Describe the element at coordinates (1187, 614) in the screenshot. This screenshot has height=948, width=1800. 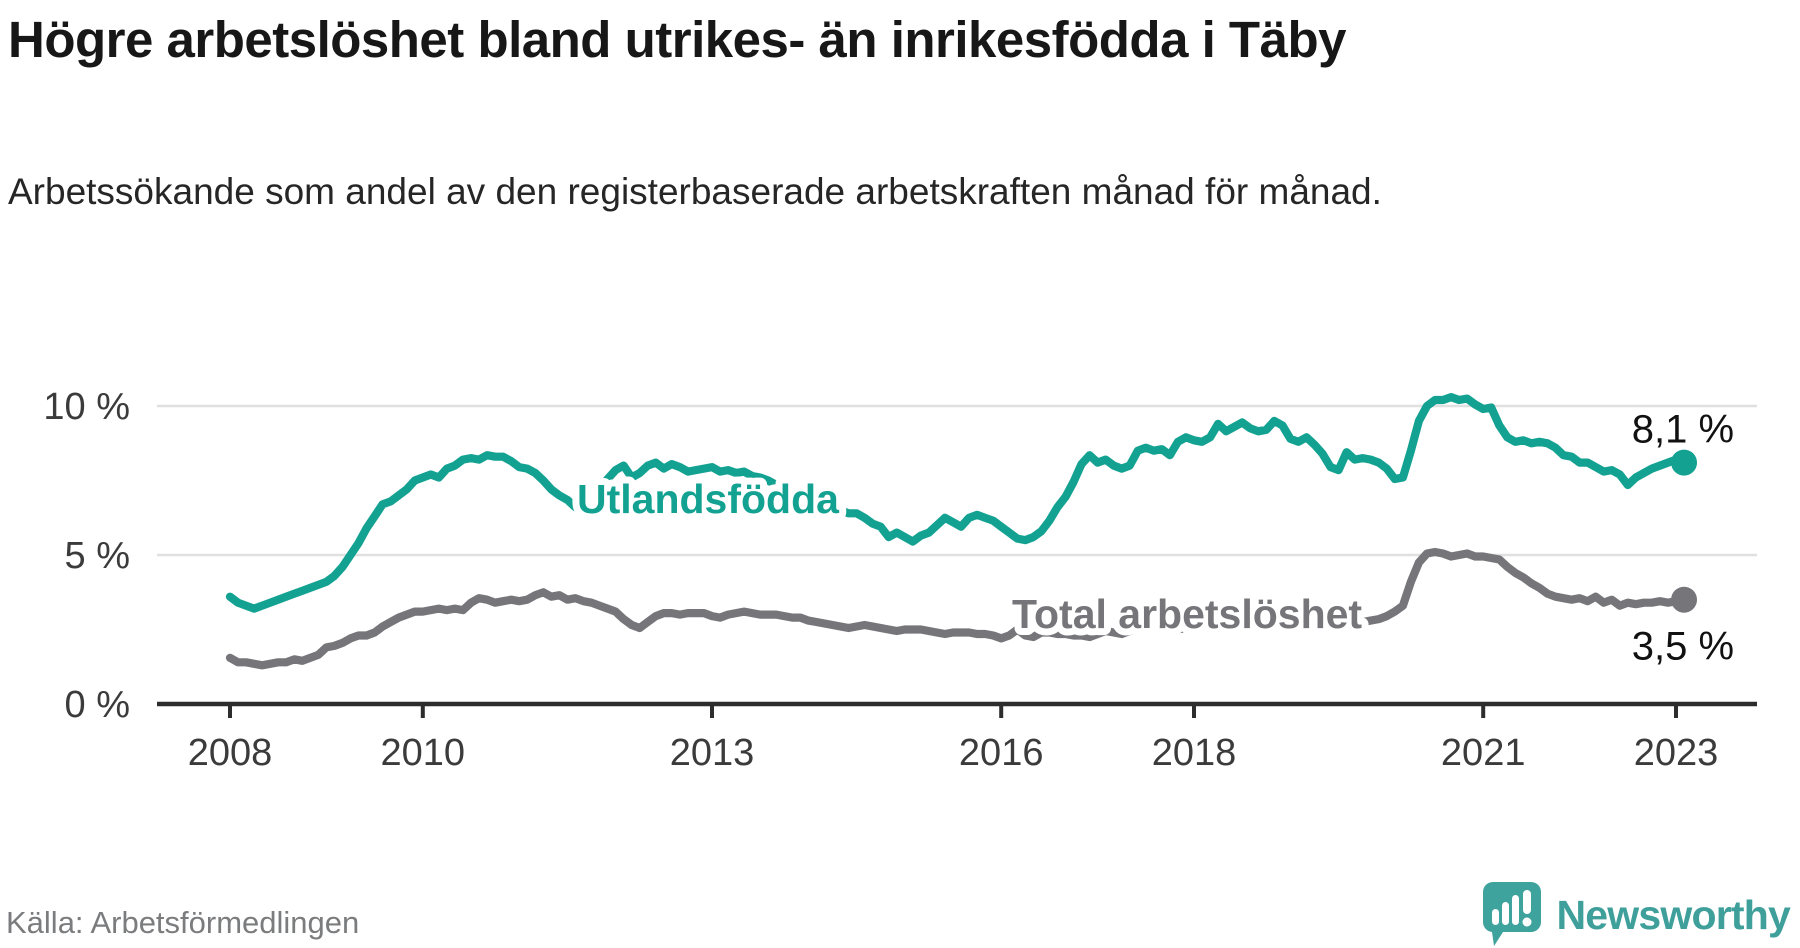
I see `series-label-total: Total arbetslöshet` at that location.